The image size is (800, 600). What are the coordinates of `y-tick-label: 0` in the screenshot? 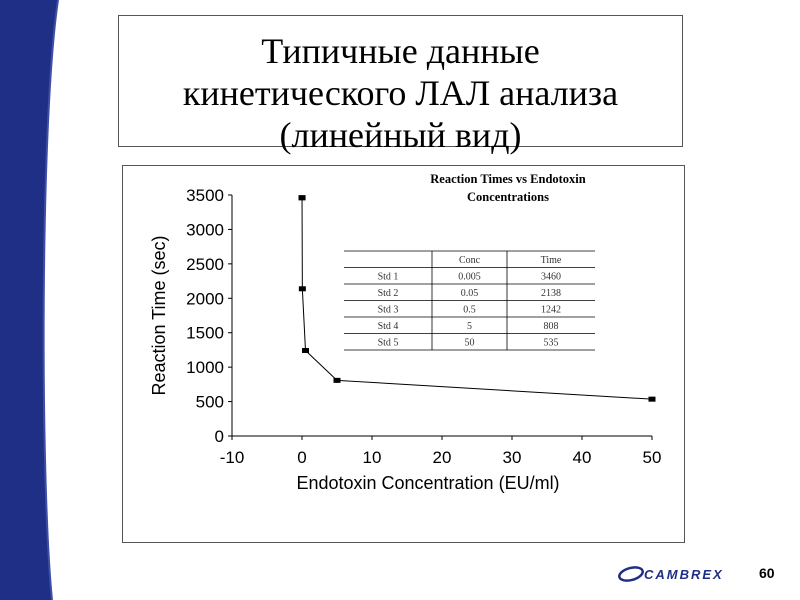 It's located at (219, 436).